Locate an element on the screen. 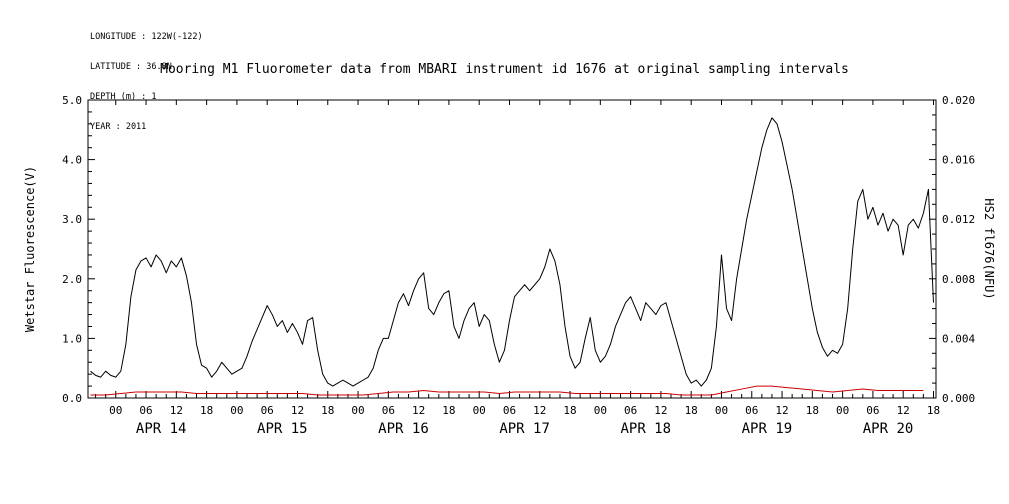 The height and width of the screenshot is (504, 1009). year-label: YEAR : 2011 is located at coordinates (118, 127).